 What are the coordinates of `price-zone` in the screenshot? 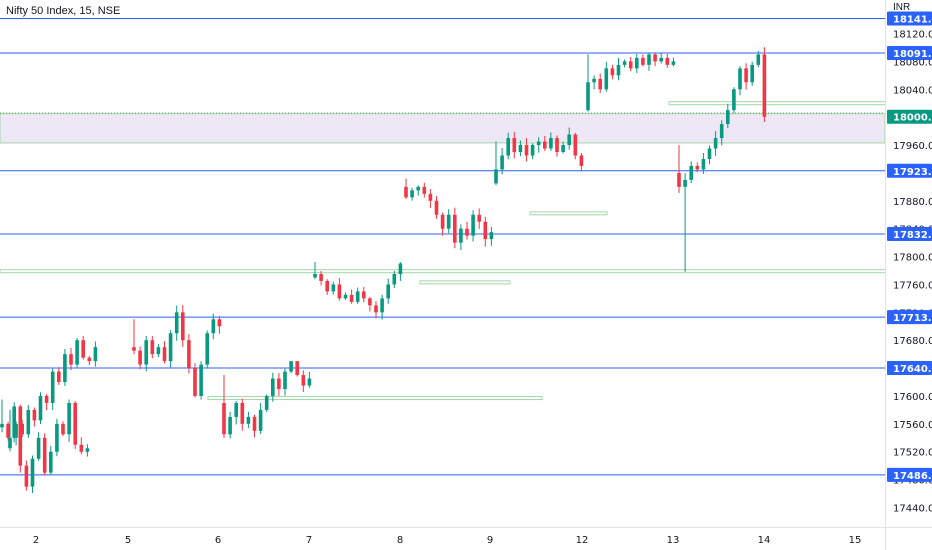 It's located at (443, 128).